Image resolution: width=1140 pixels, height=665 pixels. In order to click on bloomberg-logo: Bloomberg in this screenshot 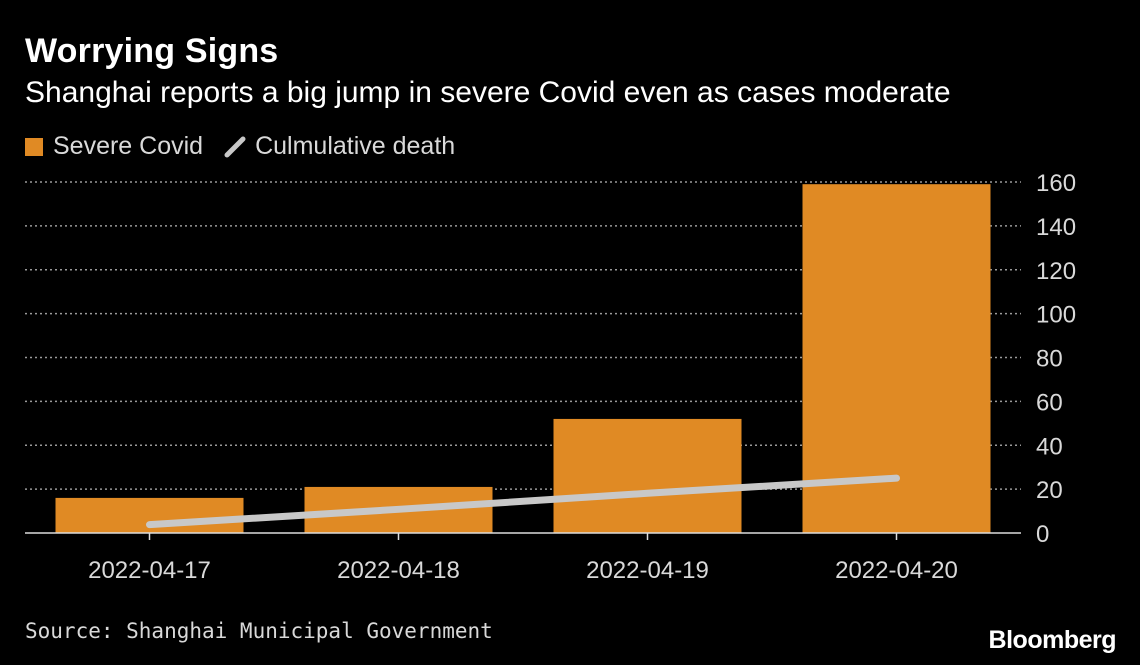, I will do `click(1052, 640)`.